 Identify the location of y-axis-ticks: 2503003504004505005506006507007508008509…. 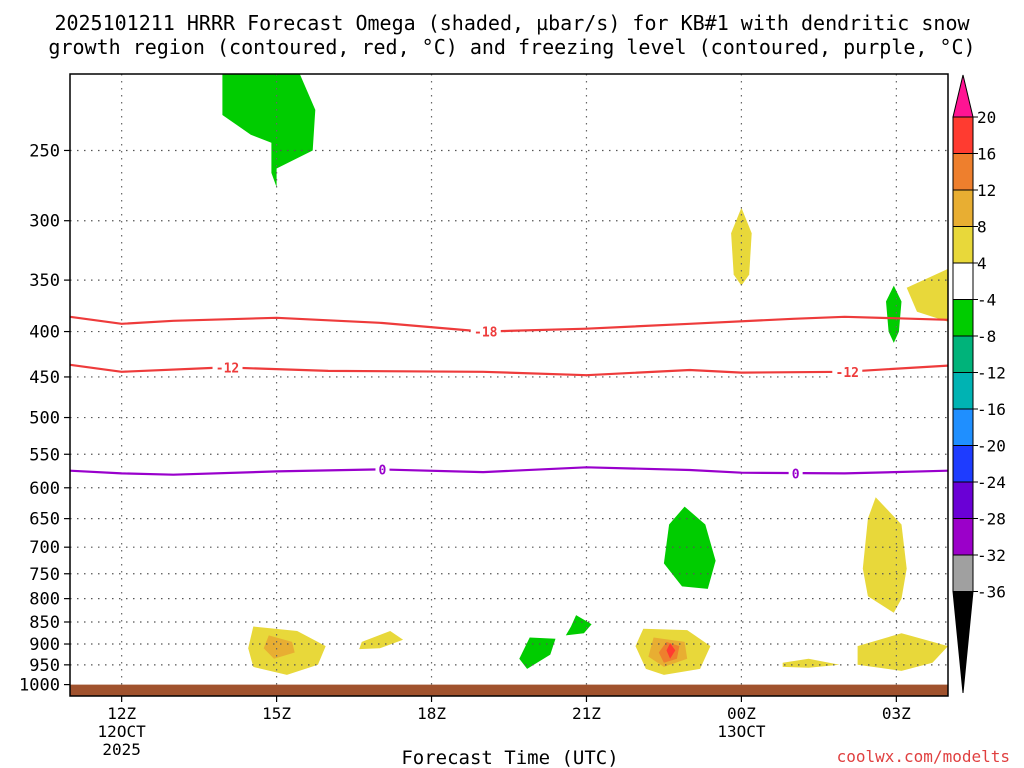
(44, 418).